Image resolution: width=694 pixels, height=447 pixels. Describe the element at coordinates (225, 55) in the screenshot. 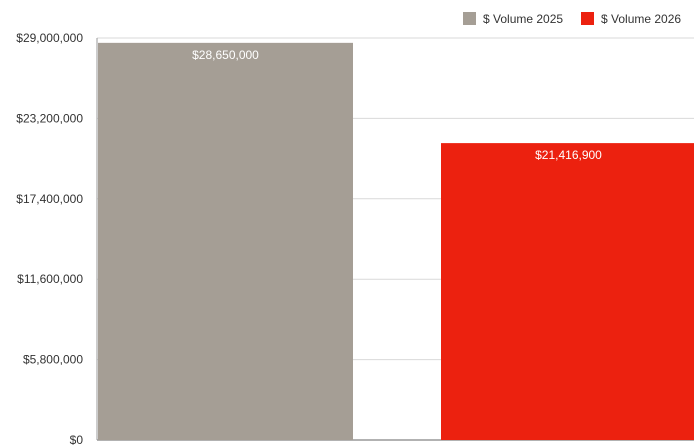

I see `data-label: $28,650,000` at that location.